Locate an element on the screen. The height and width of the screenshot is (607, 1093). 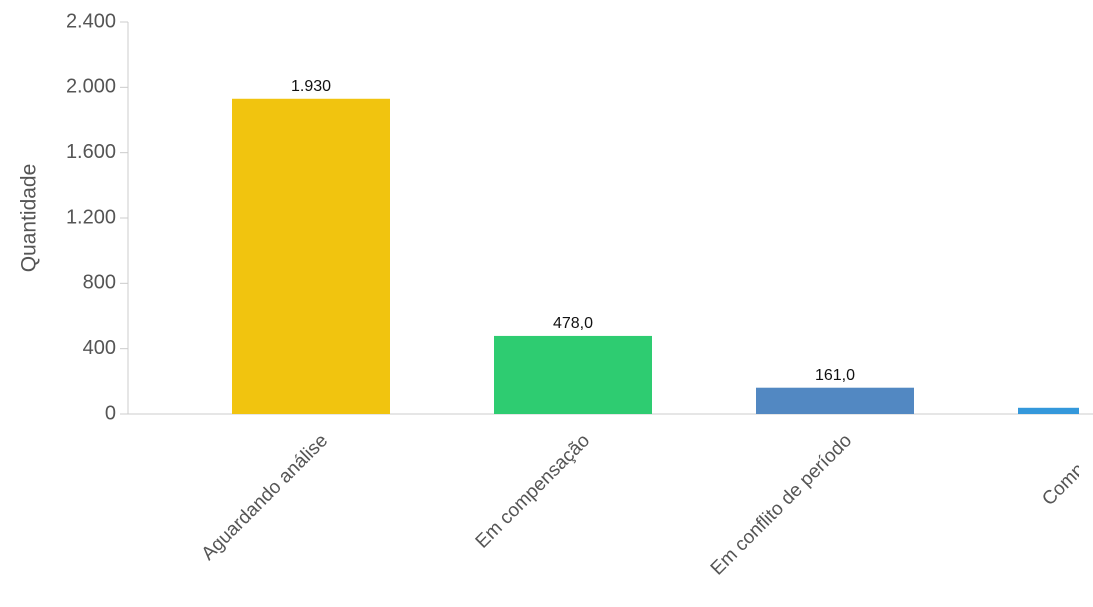
y-tick-label: 800 is located at coordinates (99, 283).